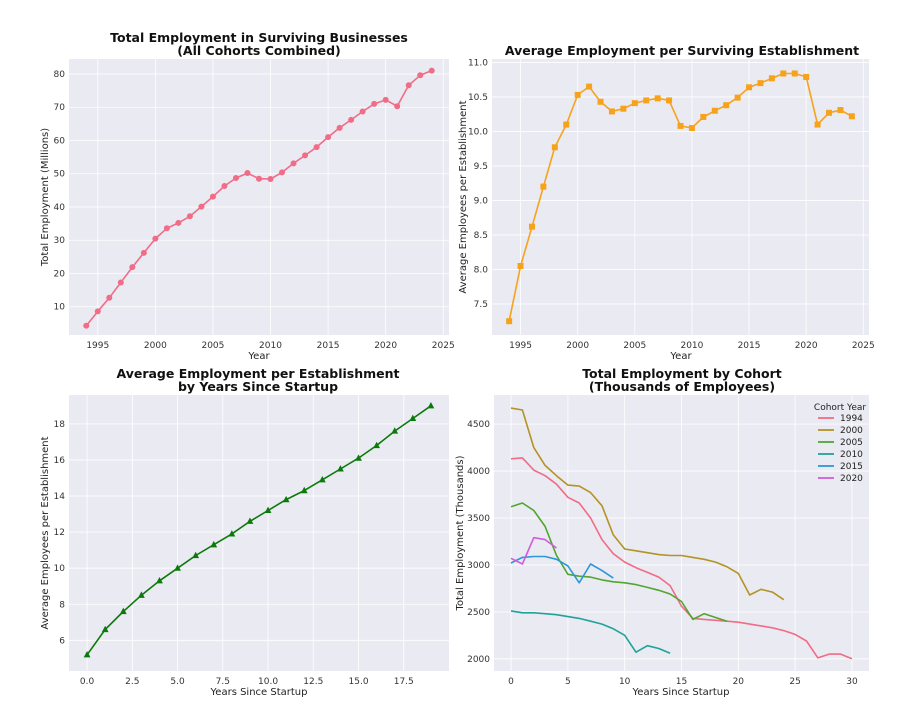 Image resolution: width=924 pixels, height=709 pixels. Describe the element at coordinates (60, 274) in the screenshot. I see `y-tick-label: 20` at that location.